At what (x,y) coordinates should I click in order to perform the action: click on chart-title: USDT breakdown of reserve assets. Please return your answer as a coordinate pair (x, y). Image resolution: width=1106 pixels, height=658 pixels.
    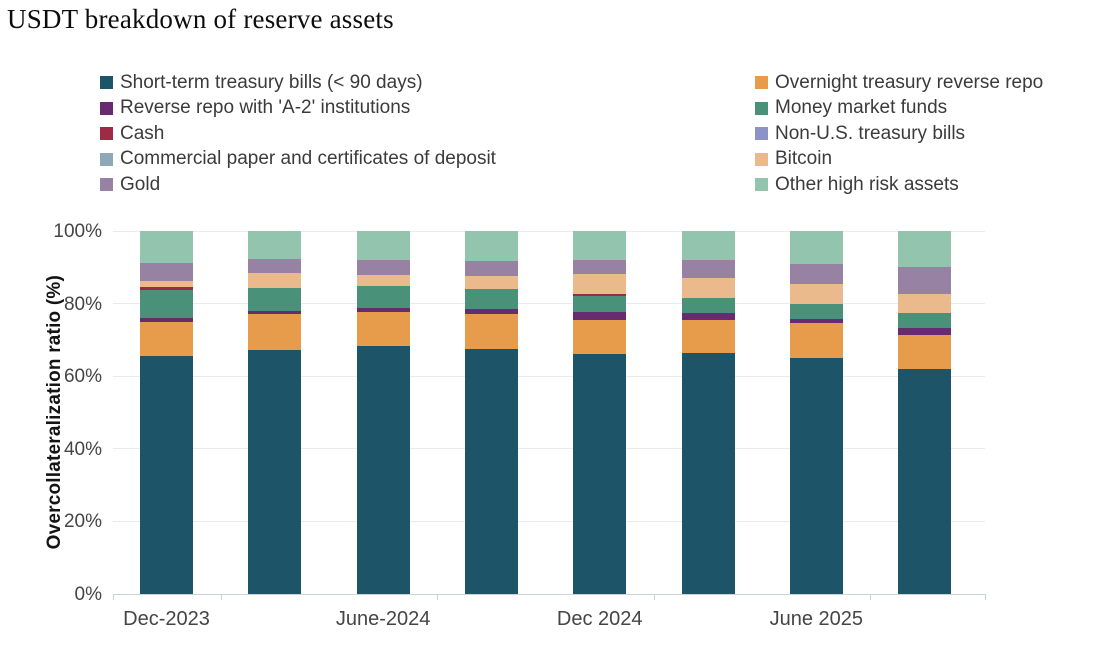
    Looking at the image, I should click on (200, 19).